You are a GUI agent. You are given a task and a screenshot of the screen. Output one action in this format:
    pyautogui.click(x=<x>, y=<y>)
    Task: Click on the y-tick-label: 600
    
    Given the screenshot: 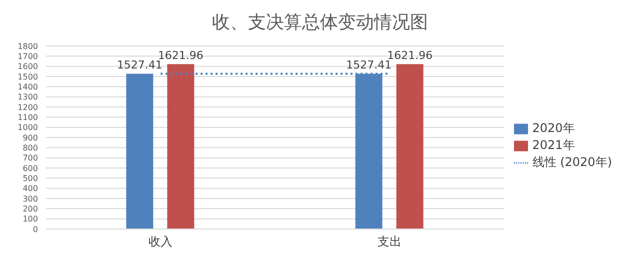 What is the action you would take?
    pyautogui.click(x=30, y=168)
    